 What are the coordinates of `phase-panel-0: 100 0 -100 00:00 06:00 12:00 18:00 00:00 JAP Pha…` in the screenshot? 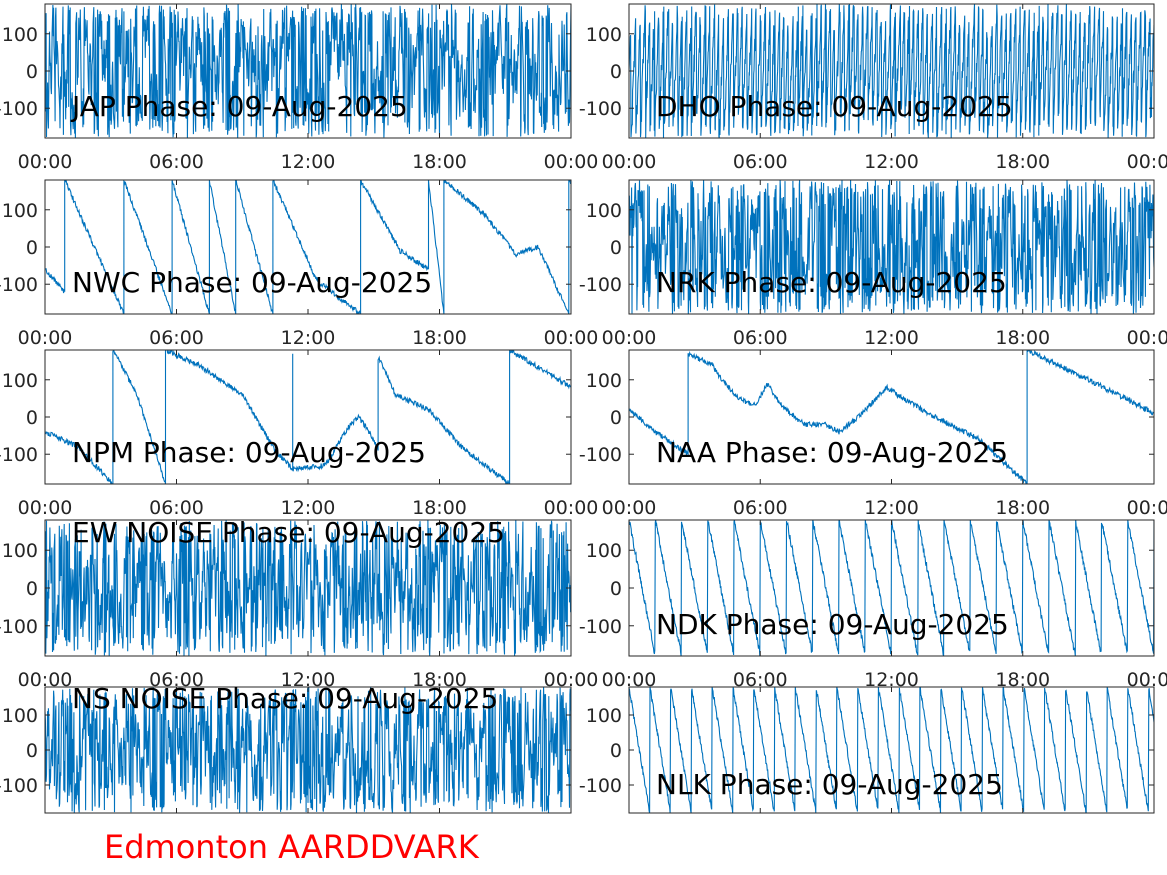 It's located at (299, 88).